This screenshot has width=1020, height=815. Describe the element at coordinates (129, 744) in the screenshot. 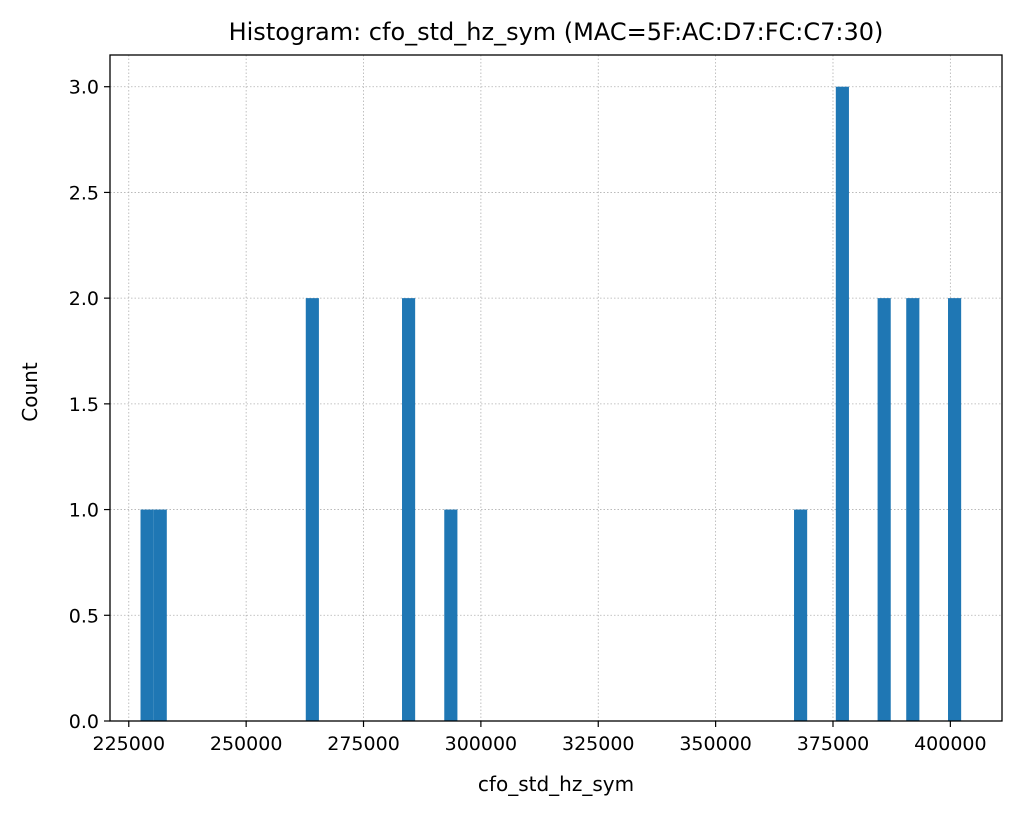

I see `x-tick-label-0: 225000` at that location.